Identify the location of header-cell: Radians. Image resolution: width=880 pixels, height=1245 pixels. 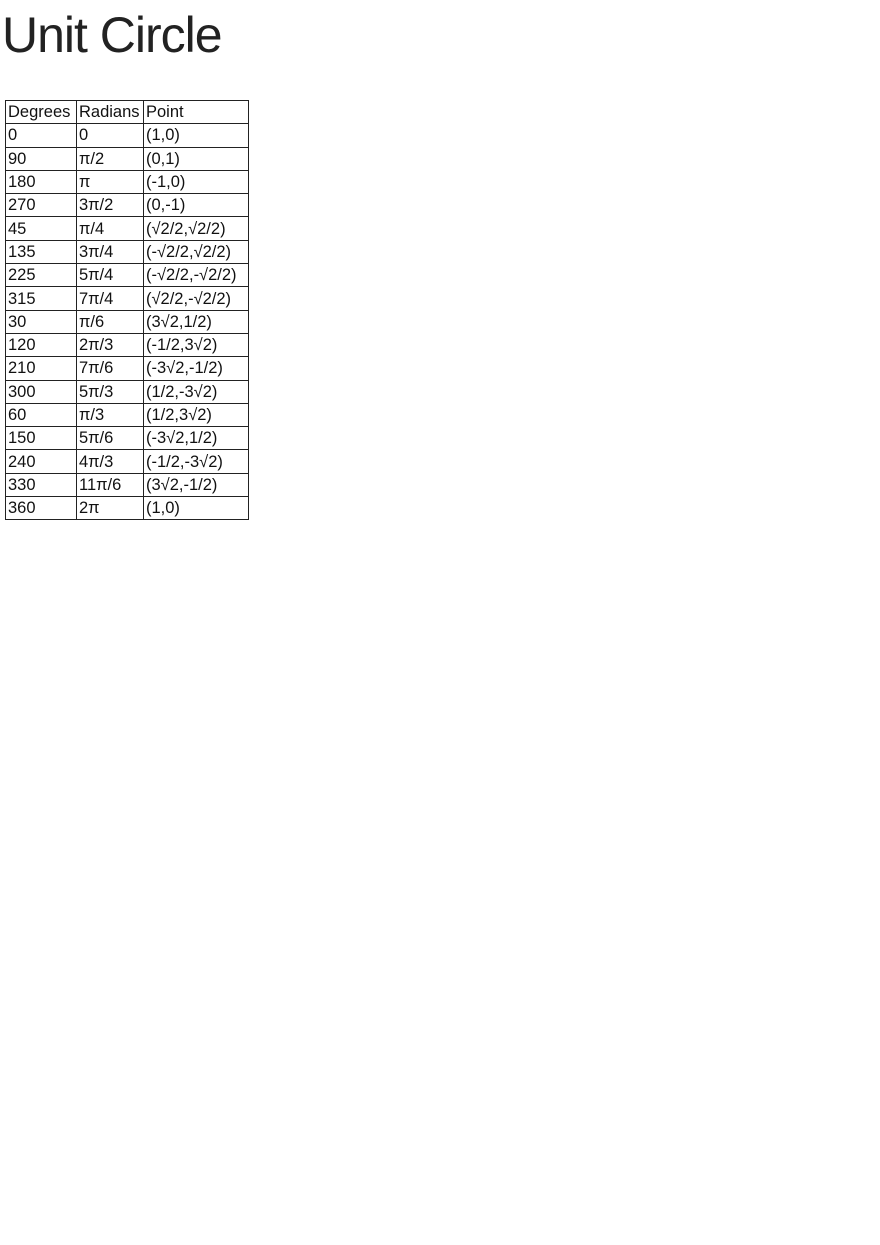
(110, 112).